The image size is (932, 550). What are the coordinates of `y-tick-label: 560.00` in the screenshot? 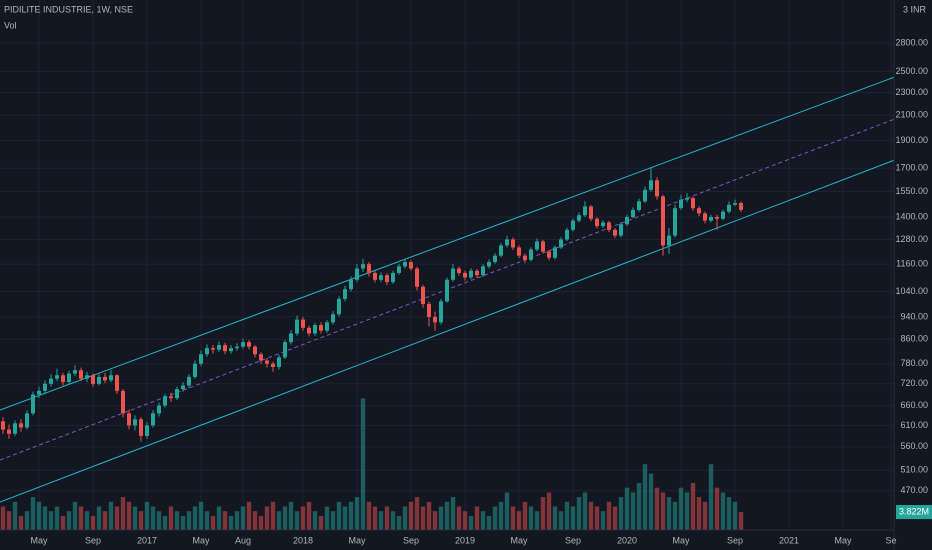 It's located at (914, 446).